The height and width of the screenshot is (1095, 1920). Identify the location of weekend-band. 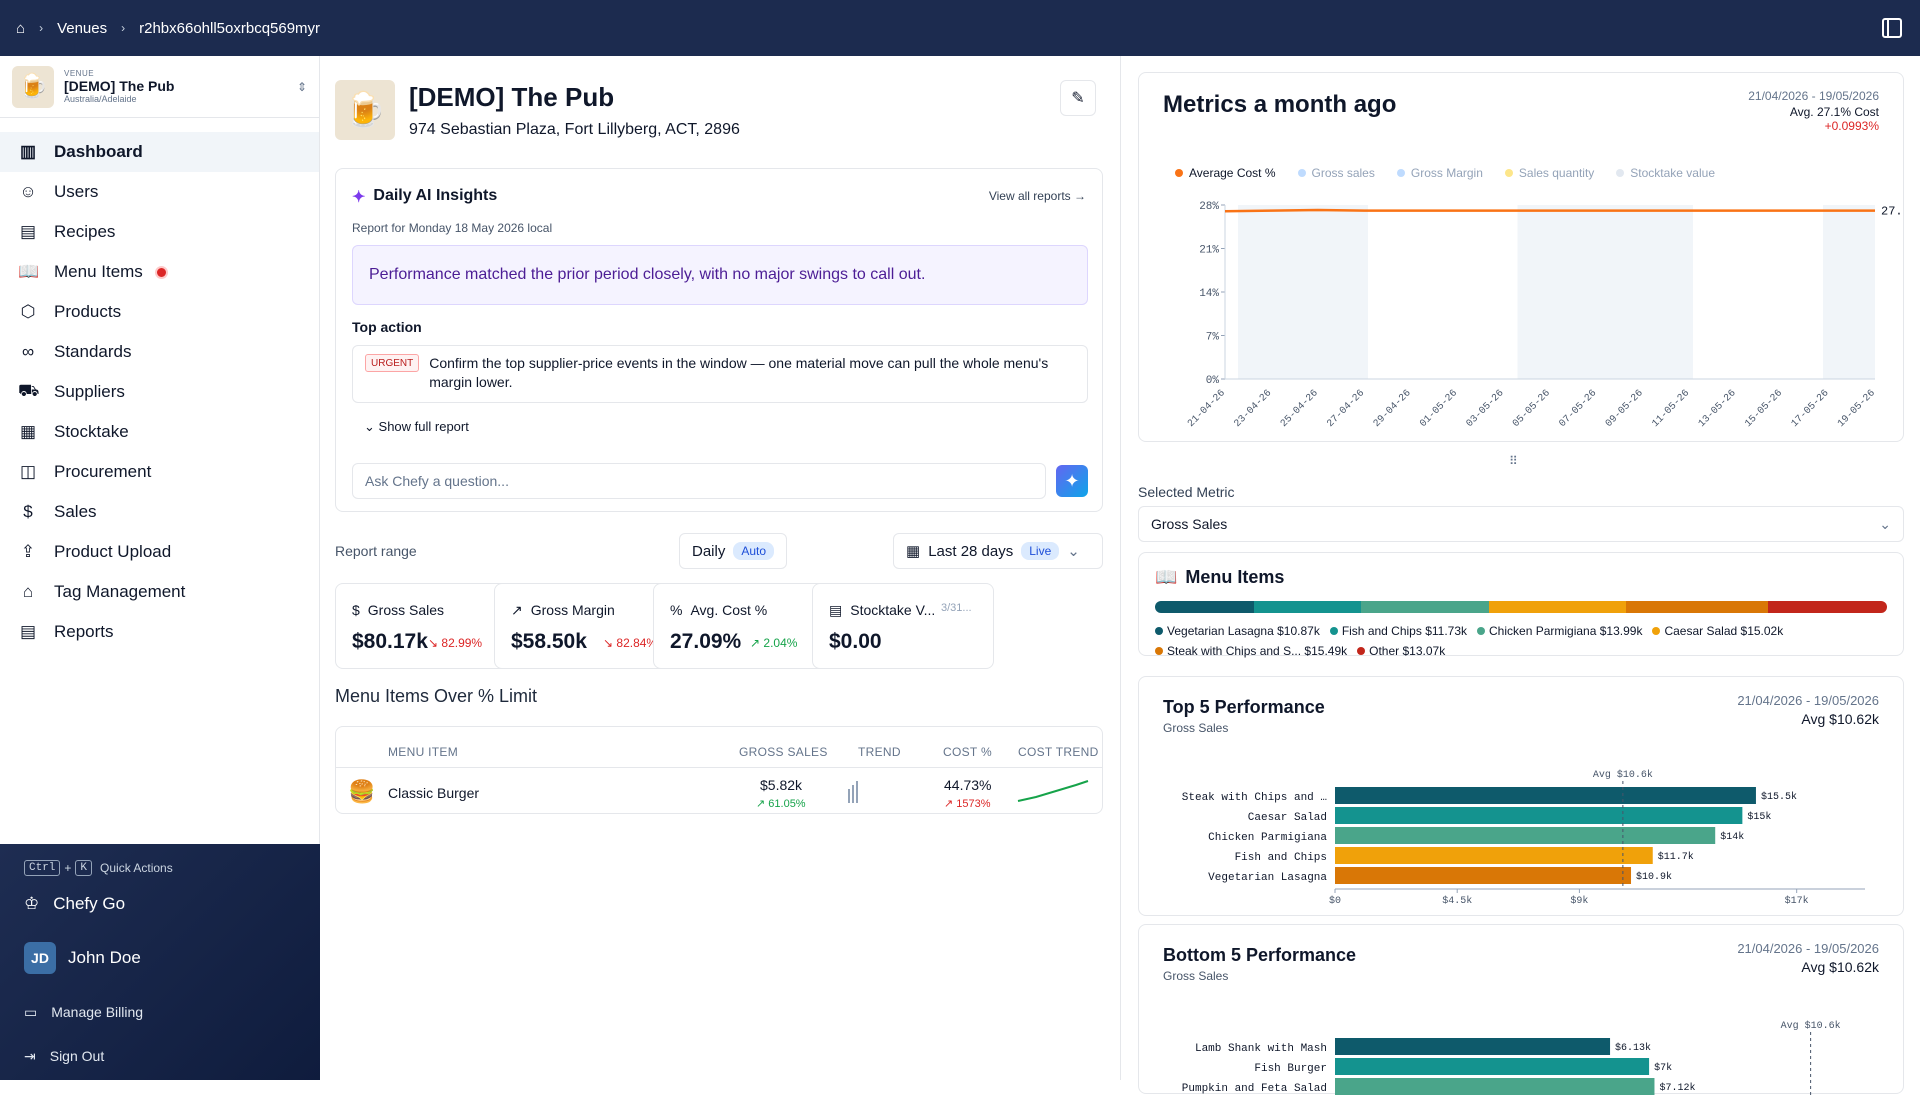
(1303, 292).